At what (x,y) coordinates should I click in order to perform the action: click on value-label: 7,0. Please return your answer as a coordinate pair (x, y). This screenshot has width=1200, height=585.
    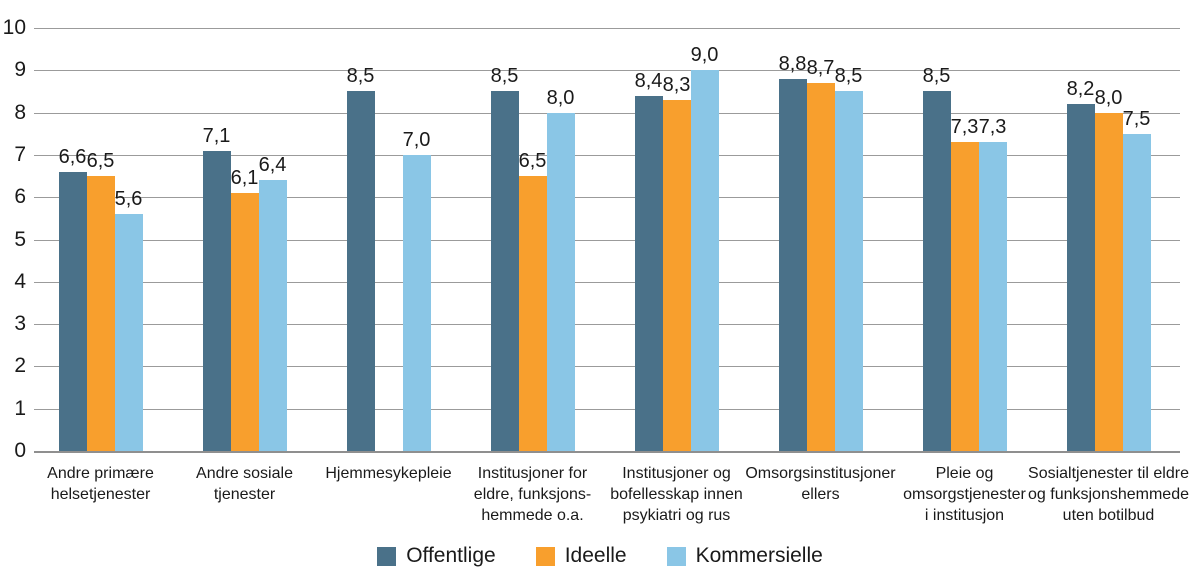
    Looking at the image, I should click on (416, 139).